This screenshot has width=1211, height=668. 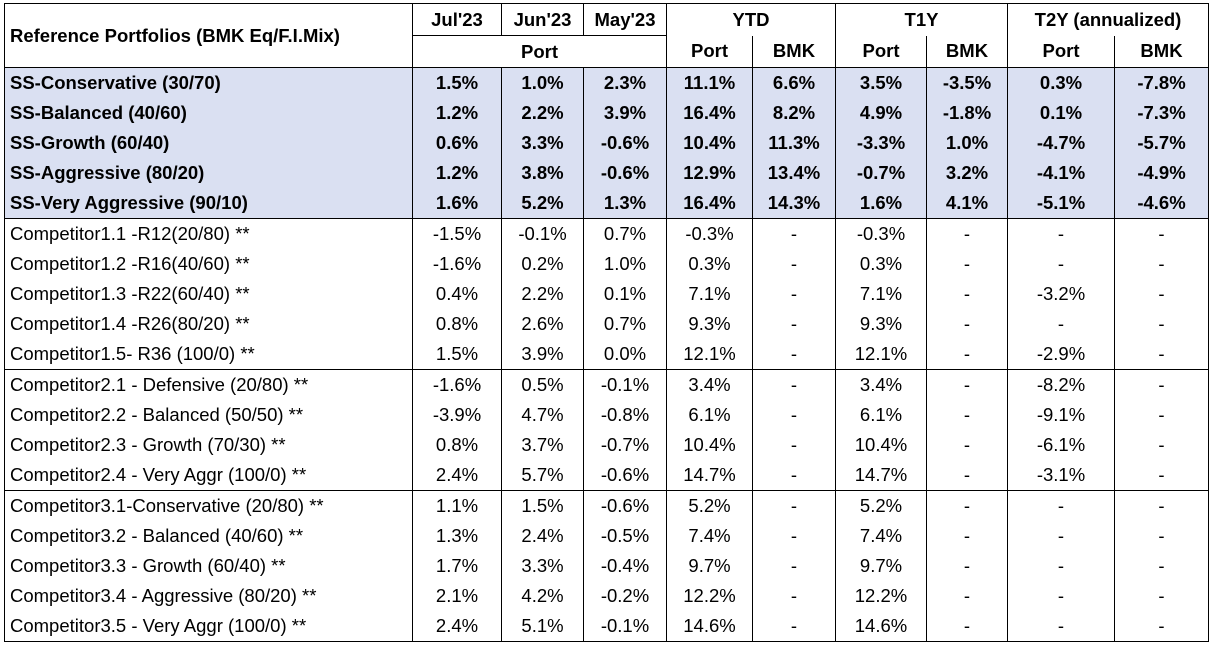 I want to click on value-cell: -2.9%, so click(x=1061, y=354).